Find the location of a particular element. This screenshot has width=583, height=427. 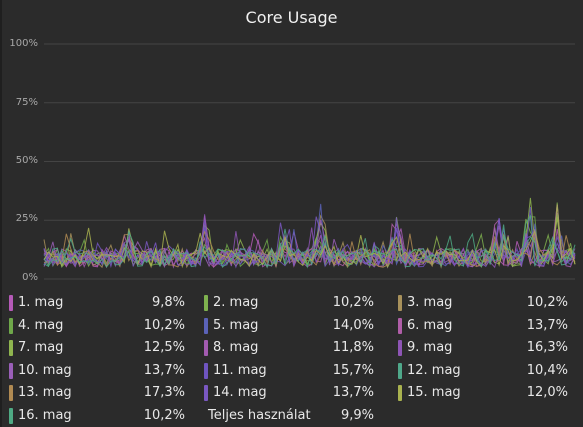

legend-label: 11. mag is located at coordinates (240, 370).